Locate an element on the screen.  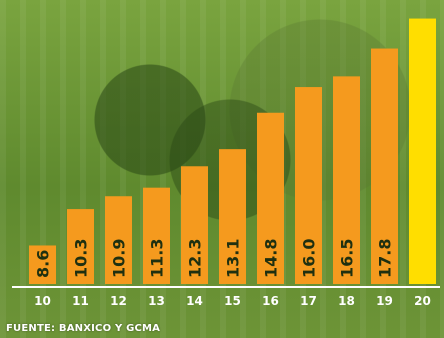
x-tick-label-18: 18 is located at coordinates (346, 301).